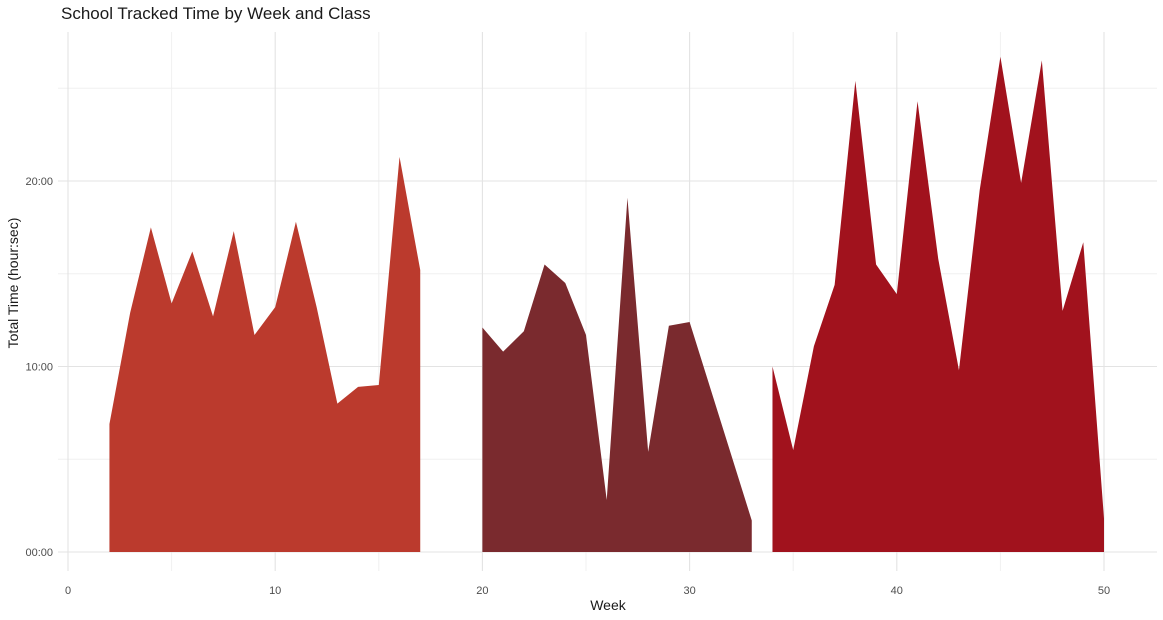 The image size is (1163, 620). I want to click on x-tick-label: 50, so click(1104, 591).